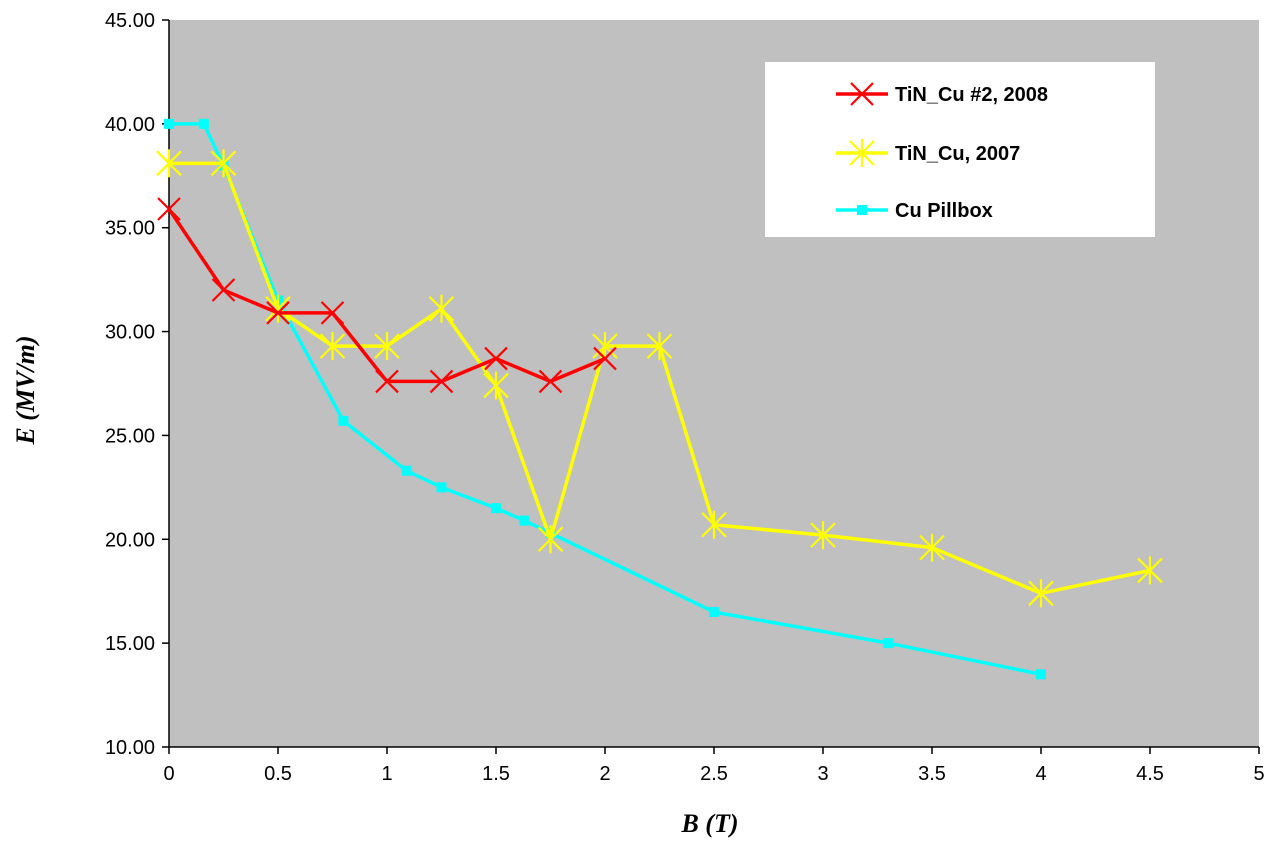  What do you see at coordinates (604, 774) in the screenshot?
I see `x-tick-label: 2` at bounding box center [604, 774].